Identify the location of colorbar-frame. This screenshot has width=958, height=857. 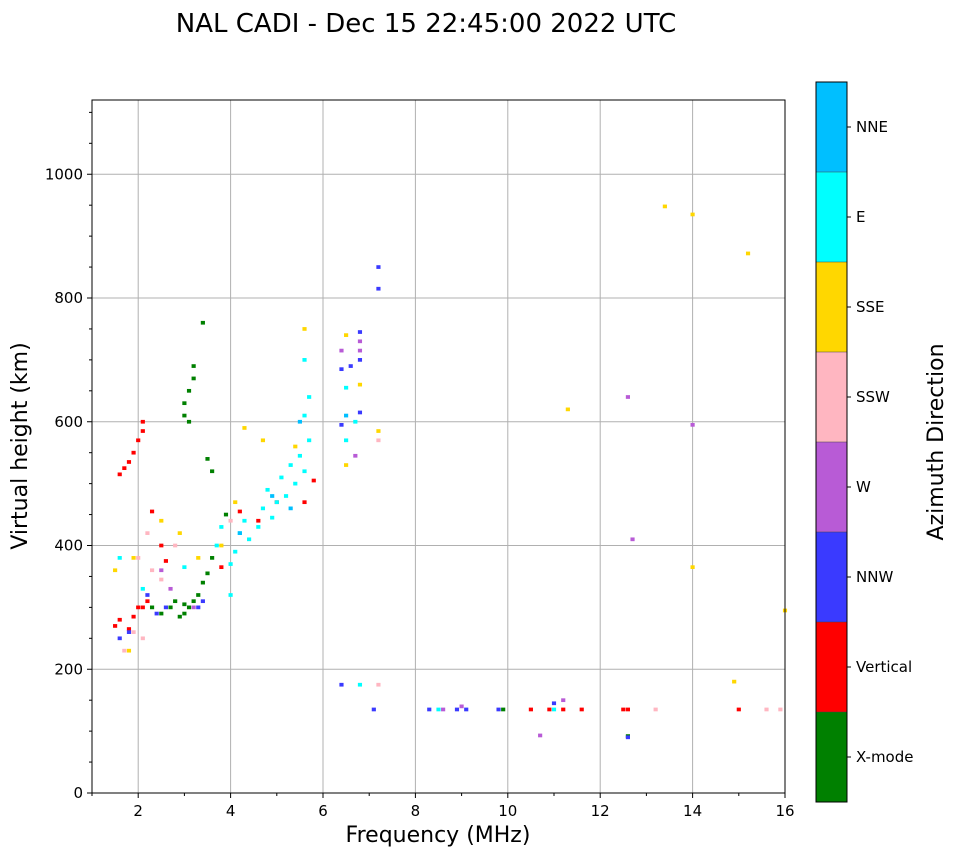
(831, 442).